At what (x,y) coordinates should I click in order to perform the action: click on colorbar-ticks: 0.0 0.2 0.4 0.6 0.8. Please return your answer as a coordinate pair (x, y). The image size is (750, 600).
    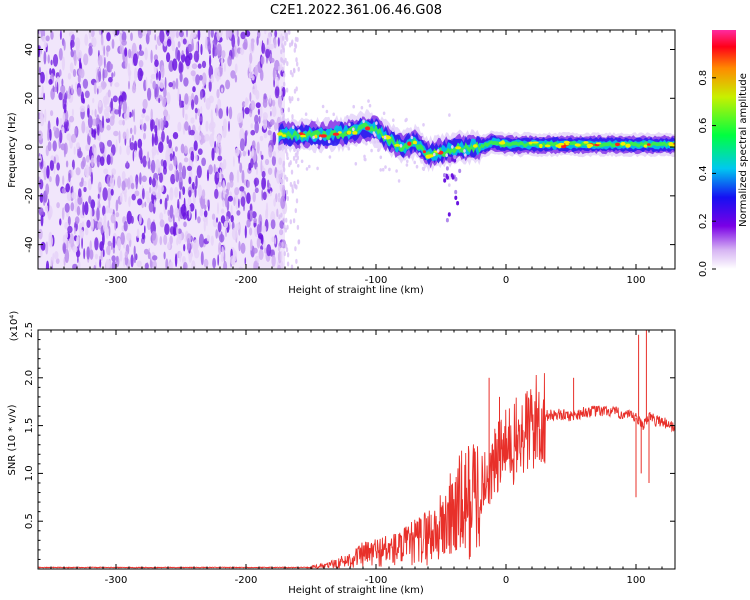
    Looking at the image, I should click on (707, 173).